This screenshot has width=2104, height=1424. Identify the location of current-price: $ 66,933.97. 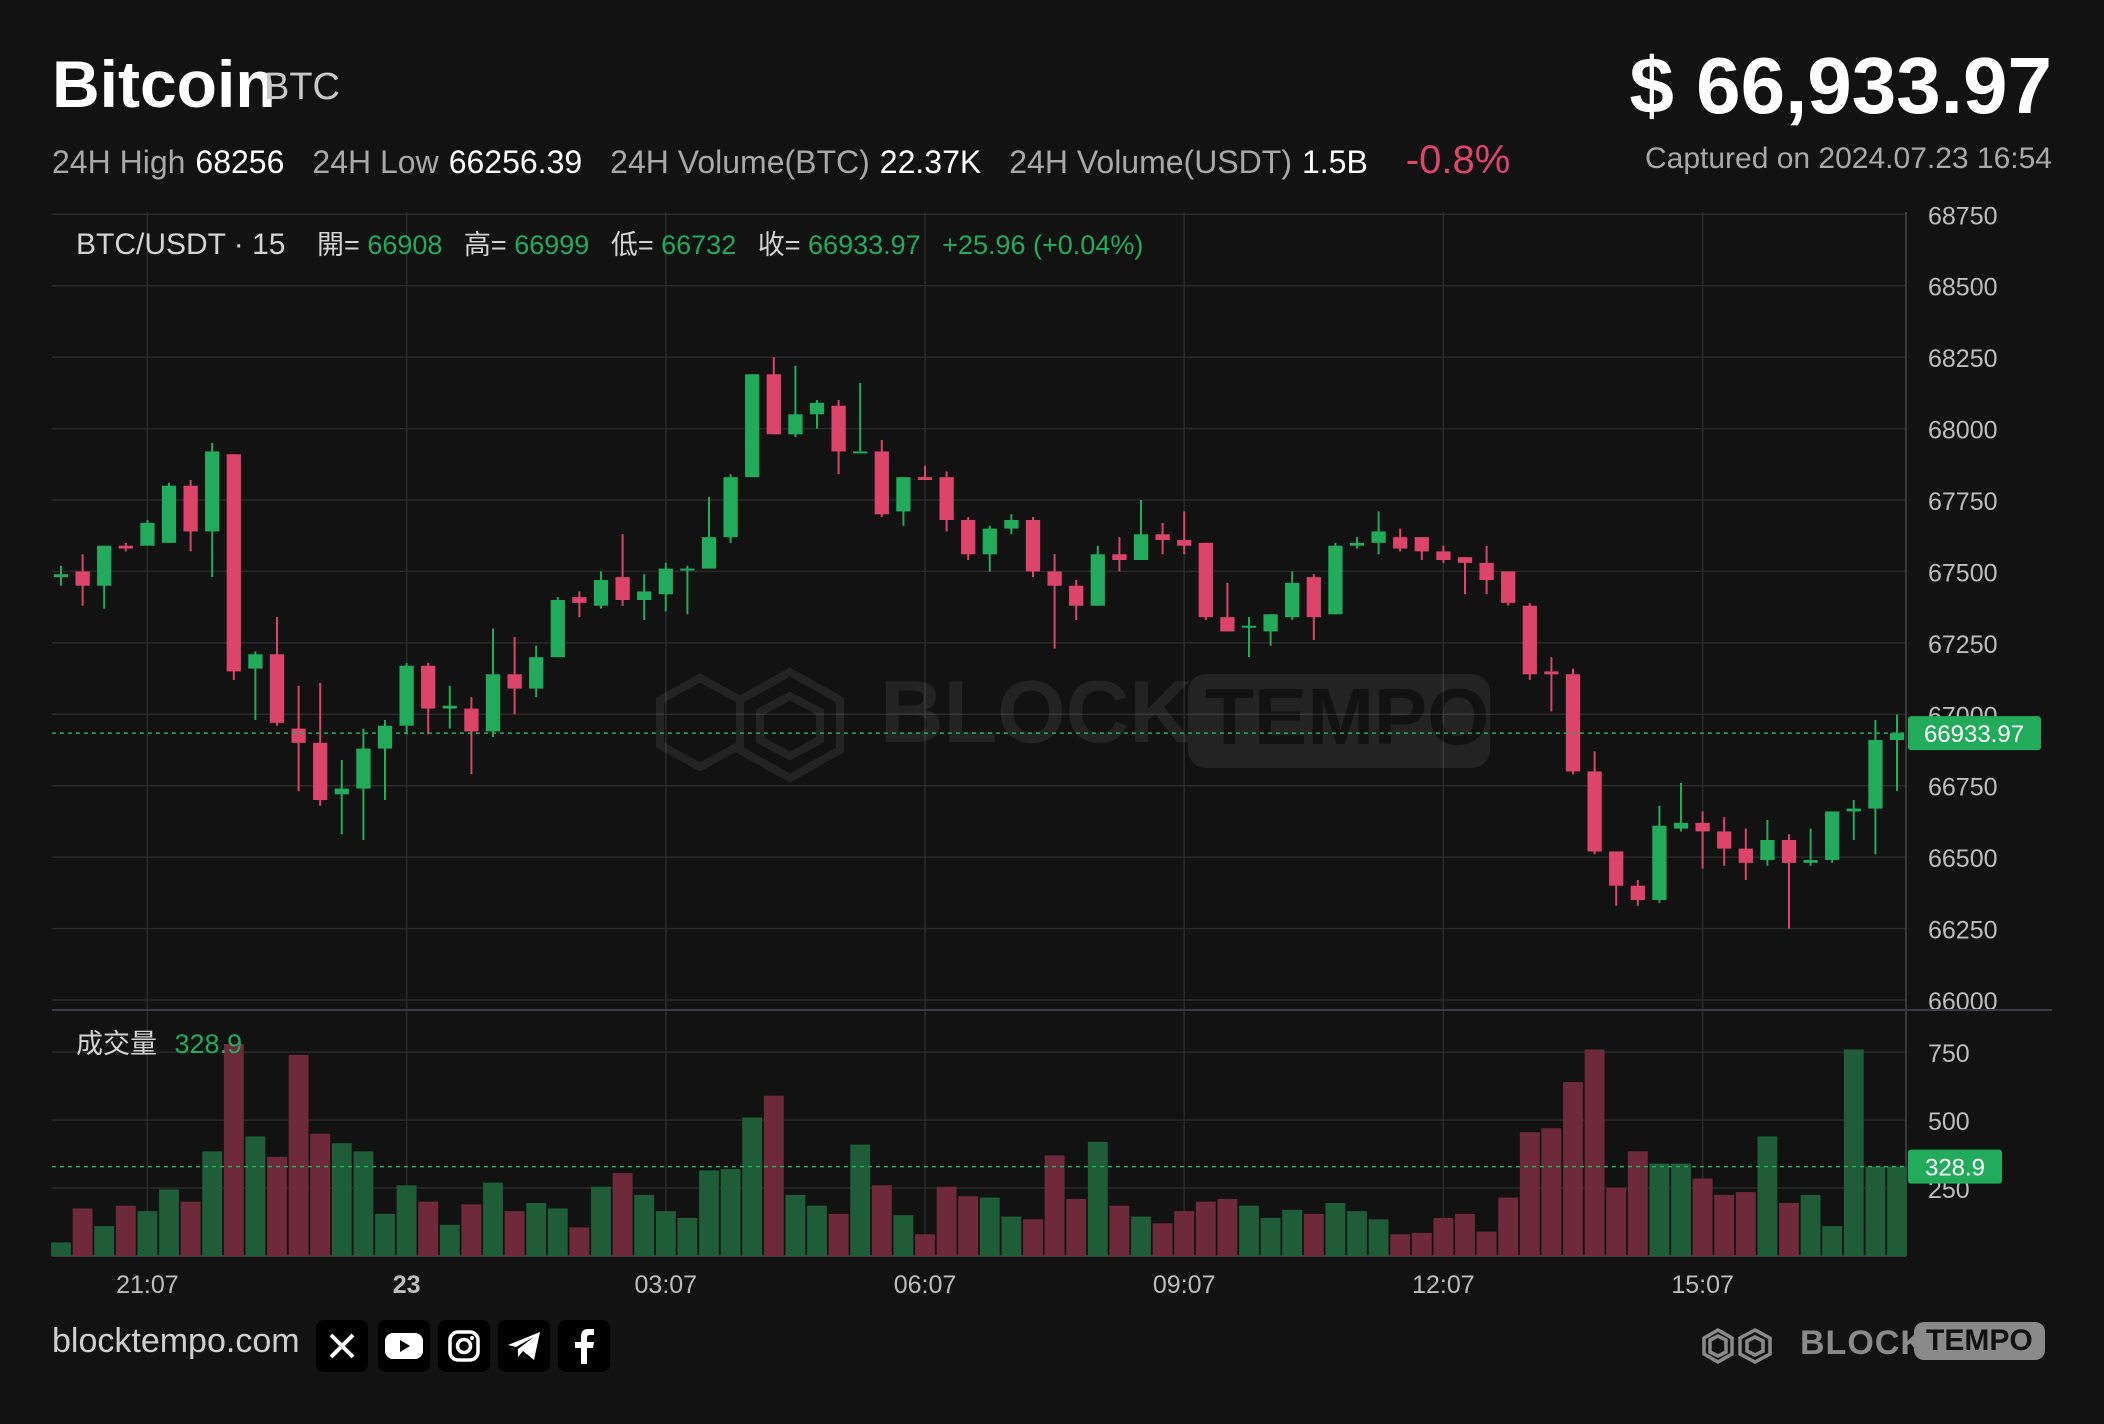
(1840, 85).